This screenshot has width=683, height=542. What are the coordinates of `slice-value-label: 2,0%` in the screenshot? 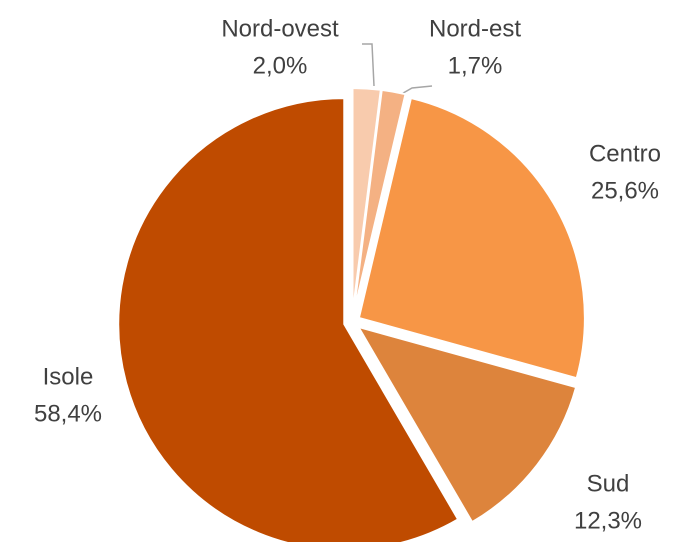 It's located at (280, 65).